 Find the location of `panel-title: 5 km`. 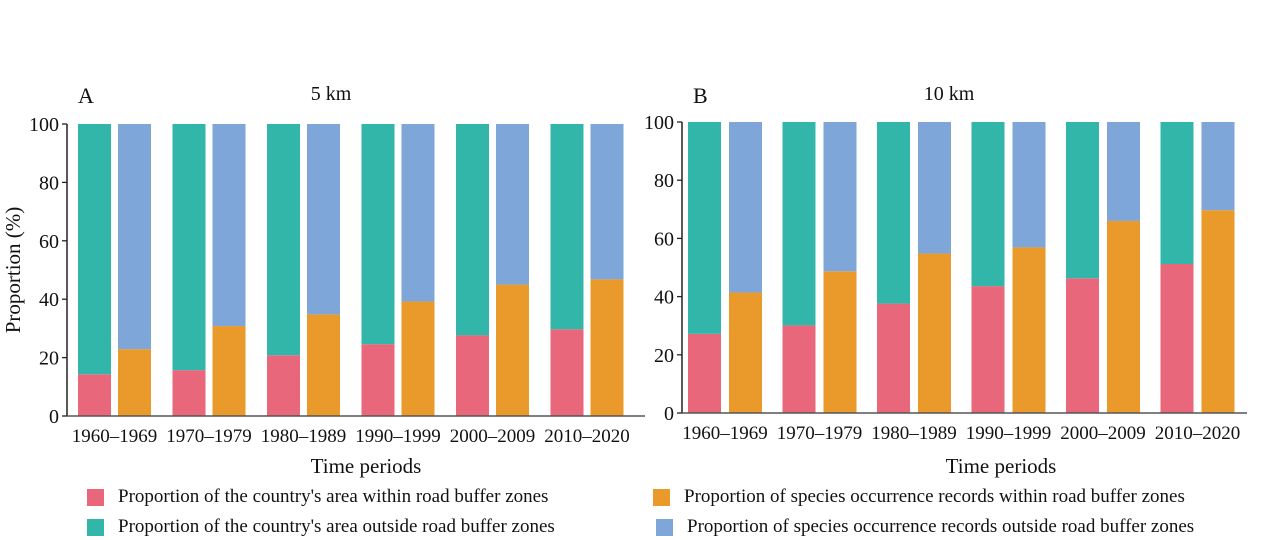

panel-title: 5 km is located at coordinates (331, 94).